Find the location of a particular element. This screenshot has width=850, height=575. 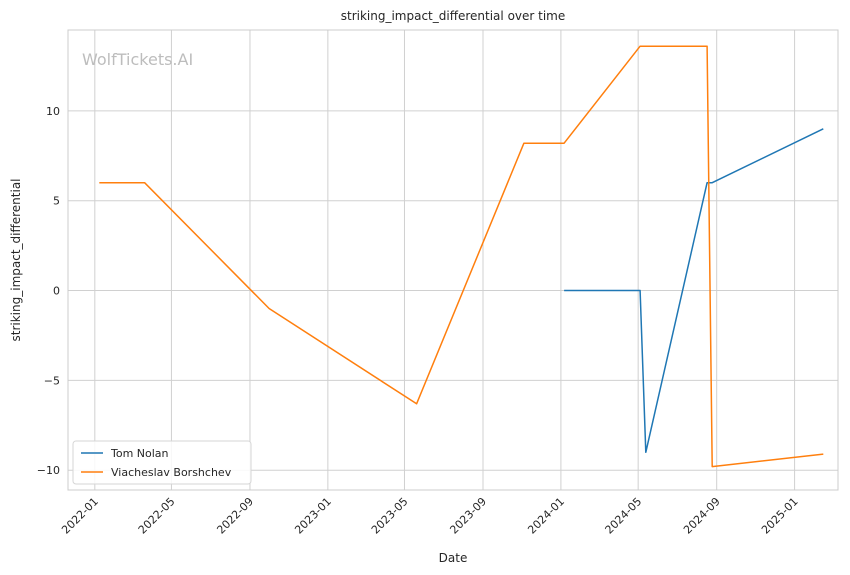

x-axis-title: Date is located at coordinates (453, 558).